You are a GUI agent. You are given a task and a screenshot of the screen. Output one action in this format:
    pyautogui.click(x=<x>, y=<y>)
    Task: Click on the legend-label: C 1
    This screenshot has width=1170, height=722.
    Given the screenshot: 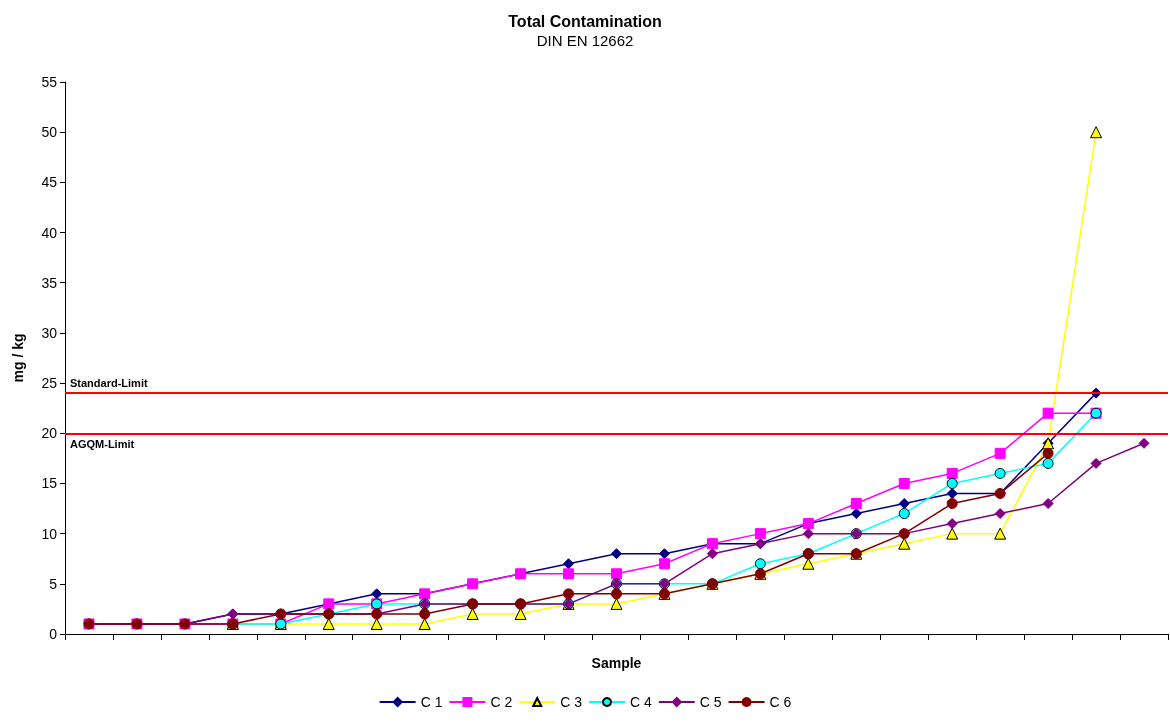 What is the action you would take?
    pyautogui.click(x=431, y=702)
    